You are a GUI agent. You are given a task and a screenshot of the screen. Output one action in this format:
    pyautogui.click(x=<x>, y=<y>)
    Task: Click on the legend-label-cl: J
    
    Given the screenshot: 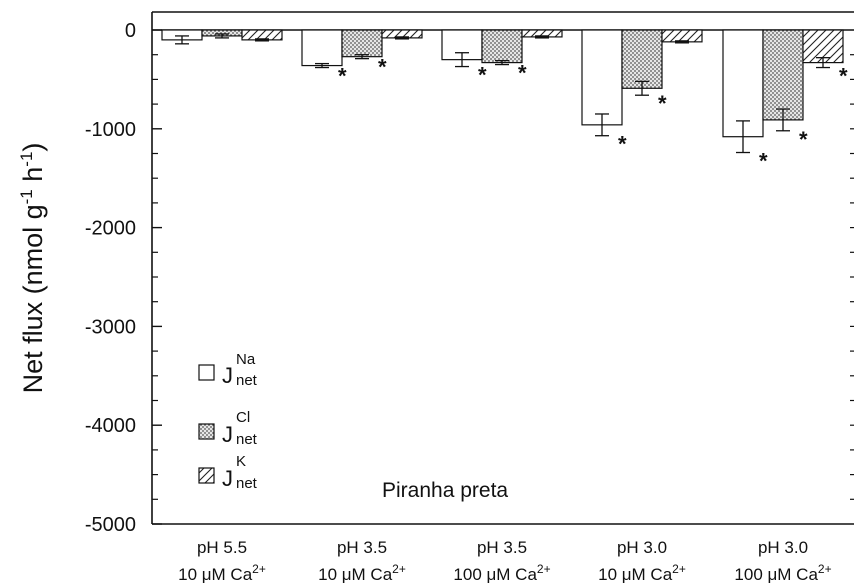 What is the action you would take?
    pyautogui.click(x=227, y=434)
    